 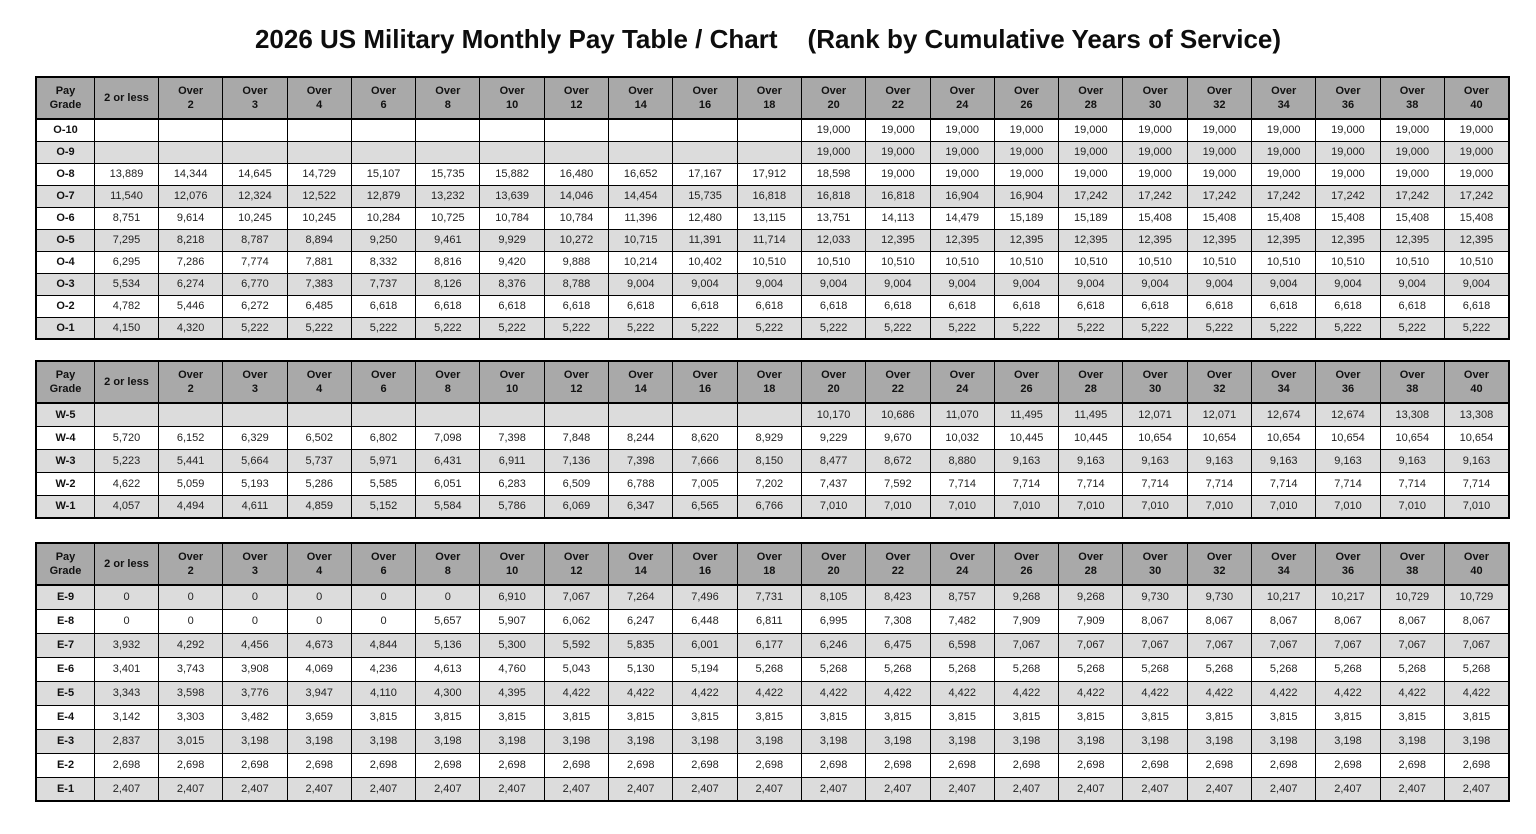 I want to click on column-header-line2: 2, so click(x=190, y=105).